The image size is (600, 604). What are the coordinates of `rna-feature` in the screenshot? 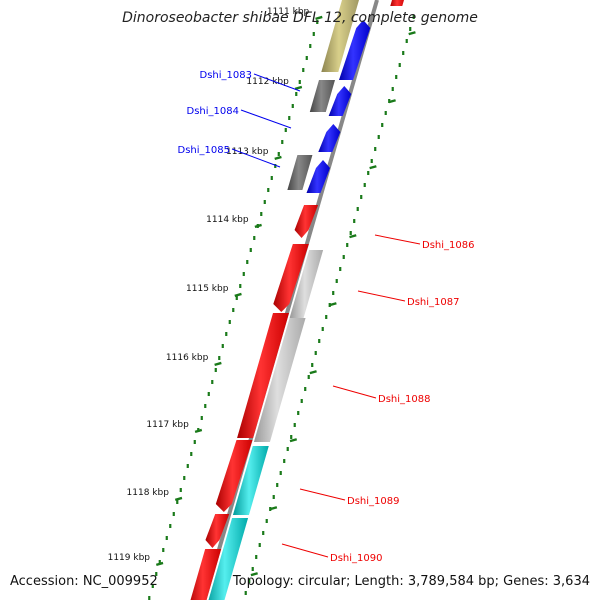 It's located at (340, 36).